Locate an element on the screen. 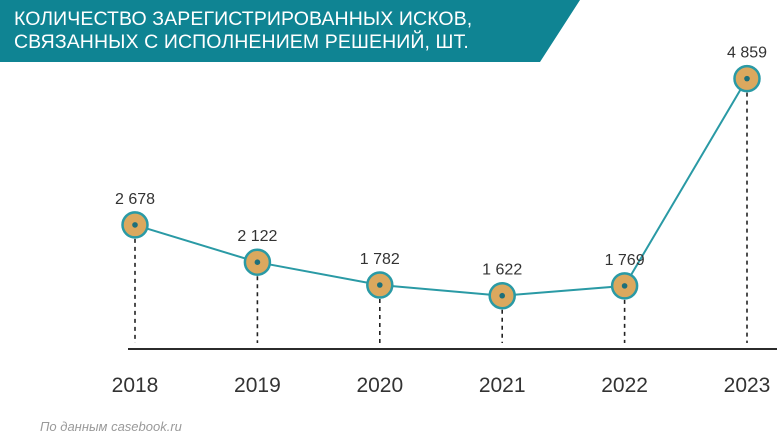 Image resolution: width=781 pixels, height=441 pixels. x-tick-label-2019: 2019 is located at coordinates (257, 385).